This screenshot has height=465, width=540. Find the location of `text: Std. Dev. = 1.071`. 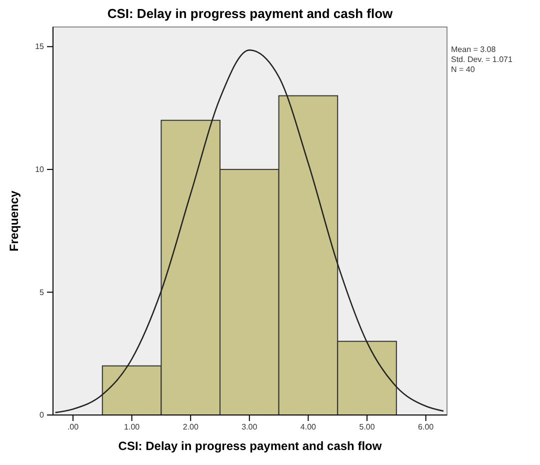

text: Std. Dev. = 1.071 is located at coordinates (482, 59).